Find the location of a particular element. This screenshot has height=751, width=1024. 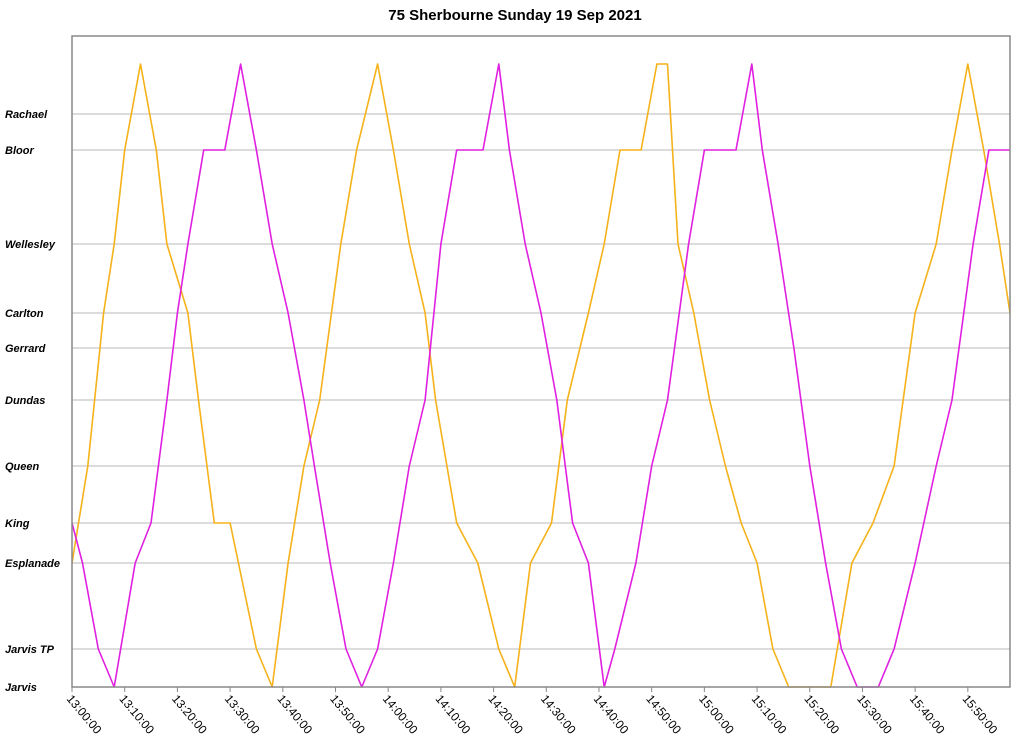

x-tick-label-8: 14:20:00 is located at coordinates (505, 714).